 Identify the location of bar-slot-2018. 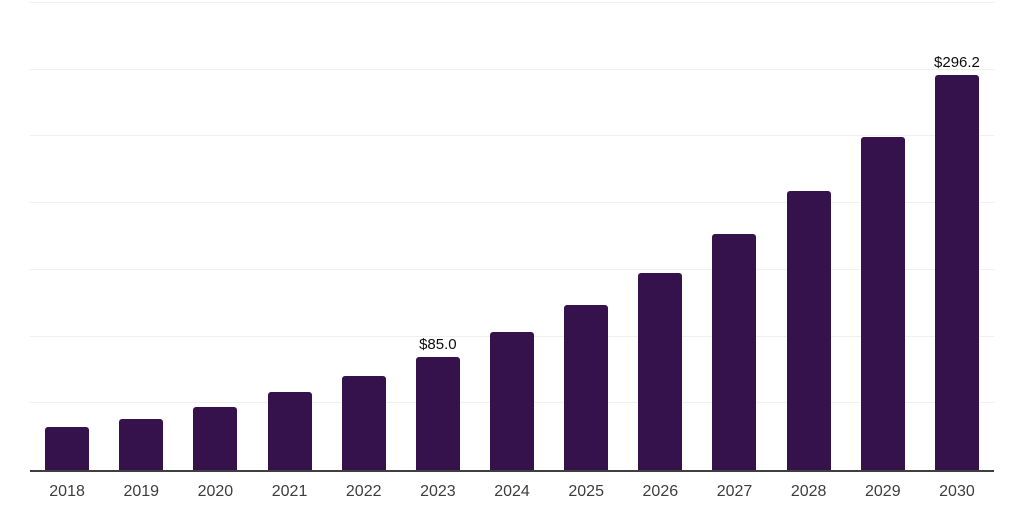
(67, 236).